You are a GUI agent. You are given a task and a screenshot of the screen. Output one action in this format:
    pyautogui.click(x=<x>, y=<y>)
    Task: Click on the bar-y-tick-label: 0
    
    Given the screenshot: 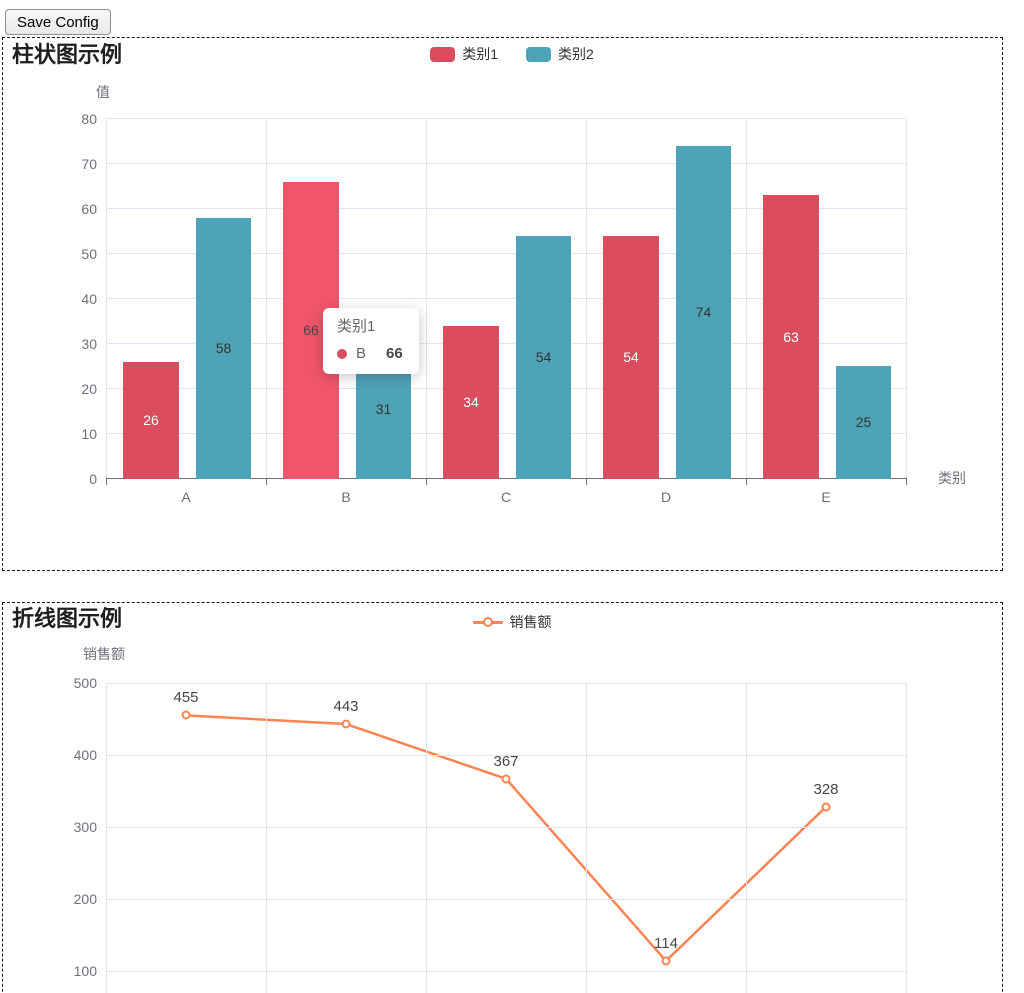 What is the action you would take?
    pyautogui.click(x=93, y=478)
    